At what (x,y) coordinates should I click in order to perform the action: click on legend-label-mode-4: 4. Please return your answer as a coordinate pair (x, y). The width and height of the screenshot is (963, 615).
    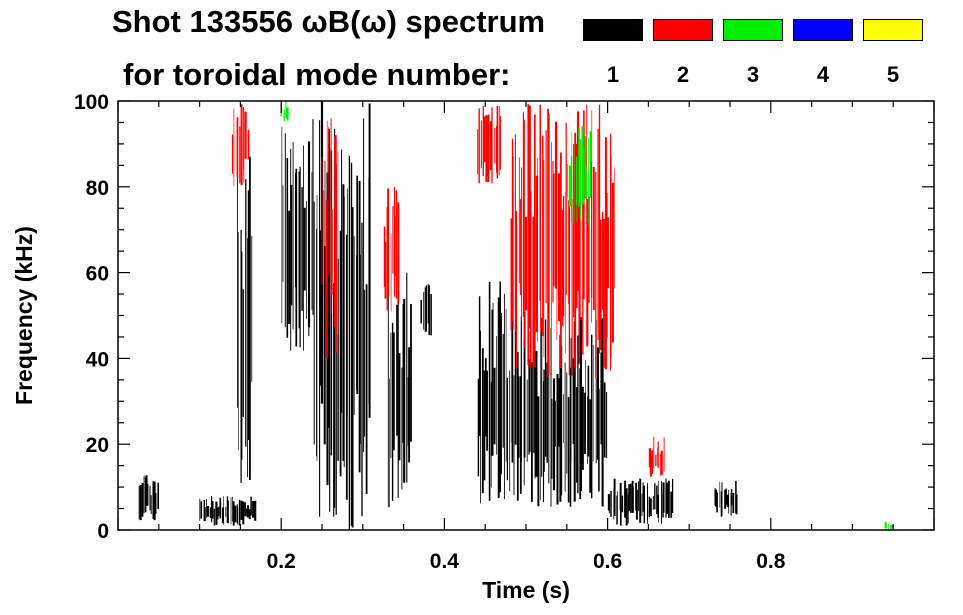
    Looking at the image, I should click on (823, 74).